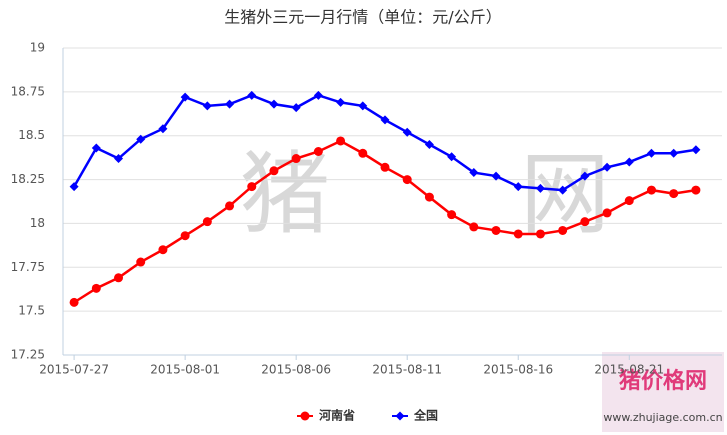 The image size is (727, 435). I want to click on logo-background, so click(663, 392).